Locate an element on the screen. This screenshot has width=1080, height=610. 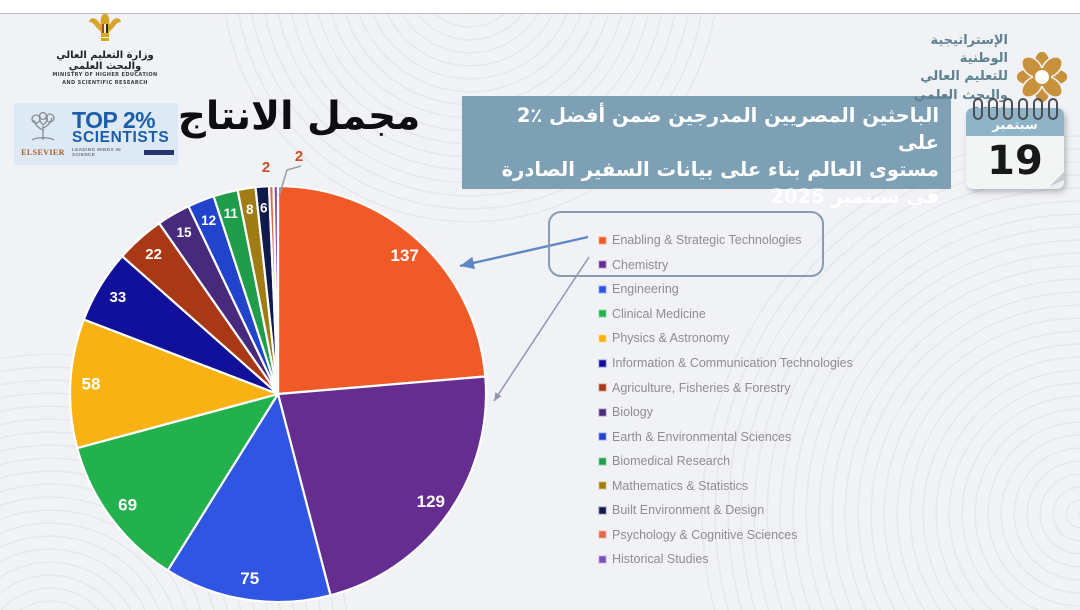
legend-label: Enabling & Strategic Technologies is located at coordinates (707, 240).